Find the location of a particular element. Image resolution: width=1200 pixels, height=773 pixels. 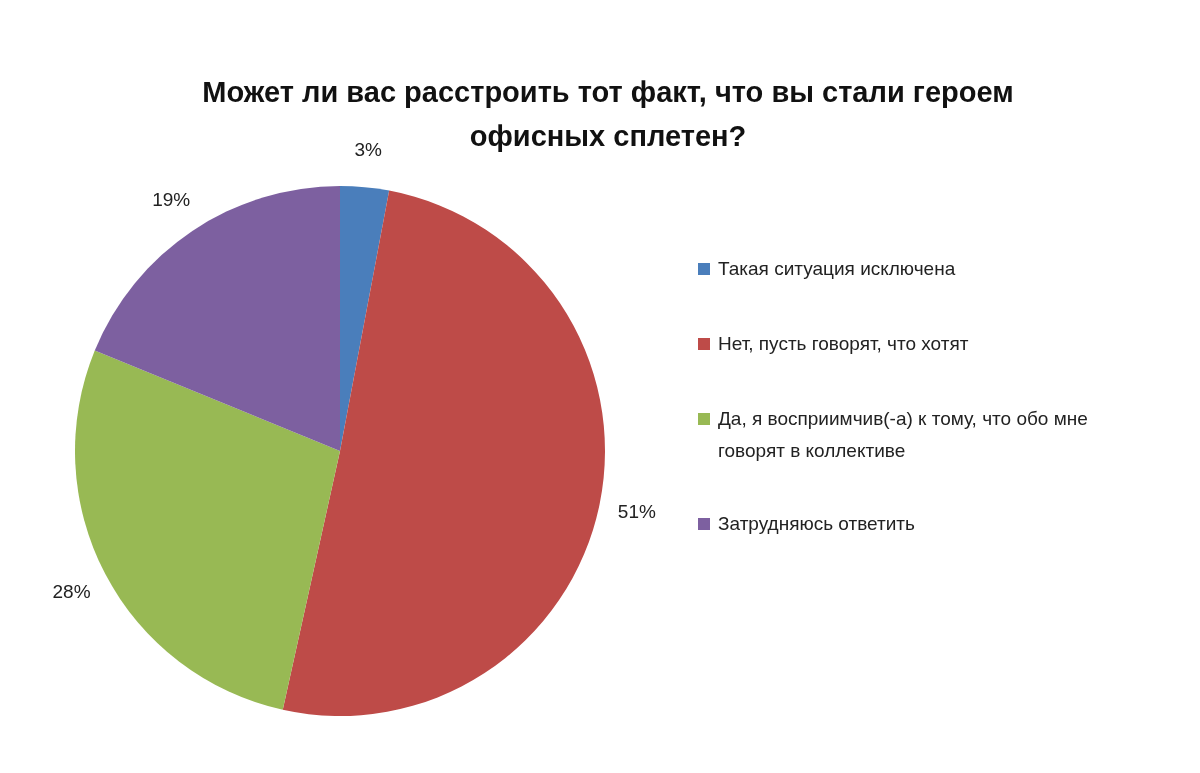

legend-label: Да, я восприимчив(-а) к тому, что обо мне говорят в коллективе is located at coordinates (903, 435).